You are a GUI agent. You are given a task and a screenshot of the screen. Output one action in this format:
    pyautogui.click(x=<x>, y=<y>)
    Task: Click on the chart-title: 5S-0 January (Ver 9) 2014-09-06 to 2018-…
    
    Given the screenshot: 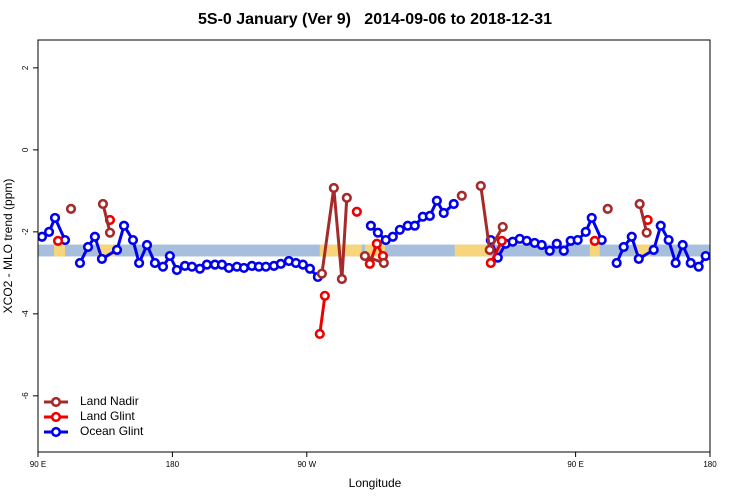 What is the action you would take?
    pyautogui.click(x=375, y=19)
    